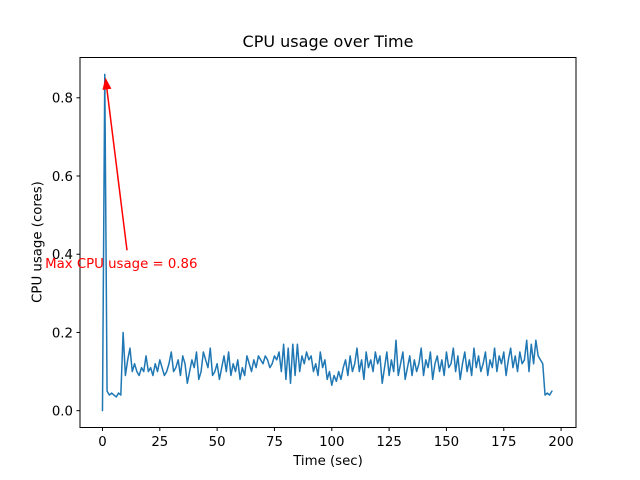 This screenshot has width=640, height=480. What do you see at coordinates (328, 461) in the screenshot?
I see `x-axis-label: Time (sec)` at bounding box center [328, 461].